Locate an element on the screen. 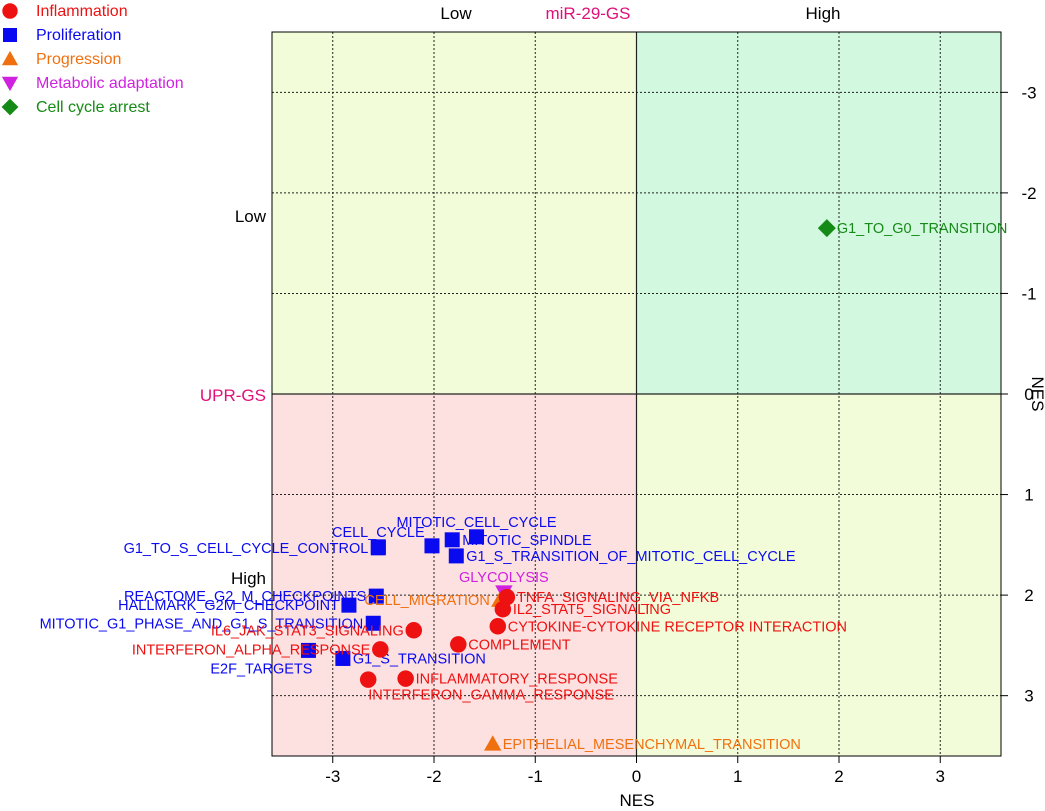  data-point-label: TNFA_SIGNALING_VIA_NFKB is located at coordinates (618, 598).